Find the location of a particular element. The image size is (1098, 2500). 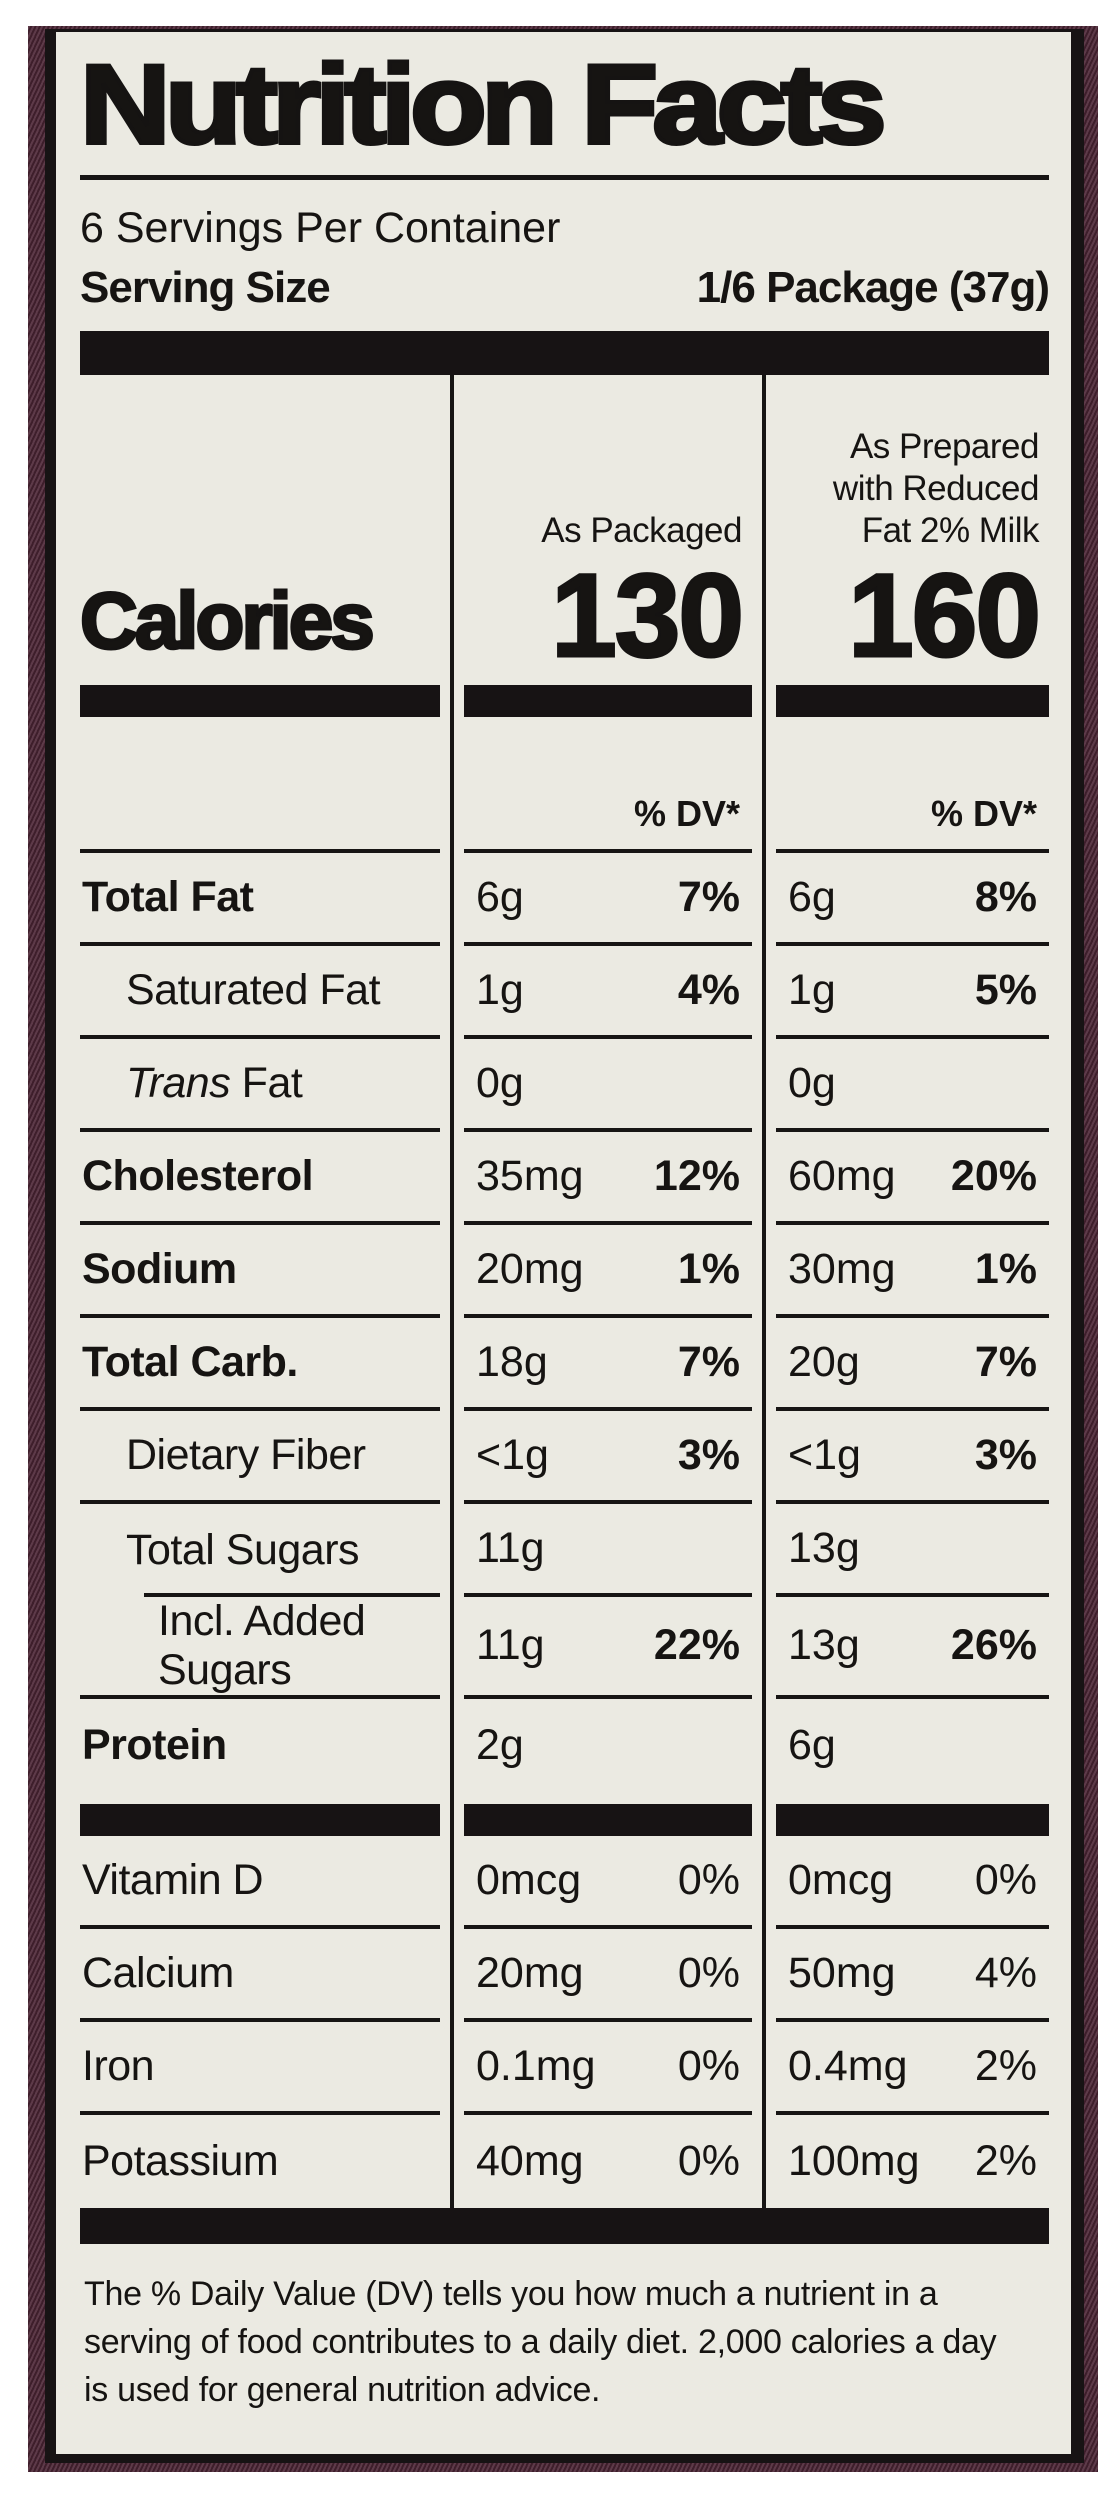

nutrient-row: Saturated Fat 1g 4% 1g 5% is located at coordinates (564, 992).